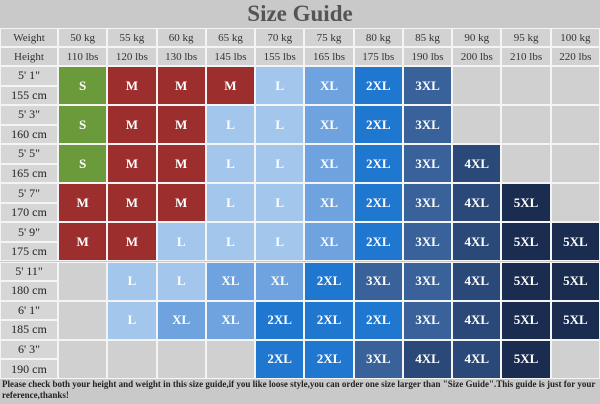 This screenshot has height=404, width=600. What do you see at coordinates (280, 37) in the screenshot?
I see `weight-kg: 70 kg` at bounding box center [280, 37].